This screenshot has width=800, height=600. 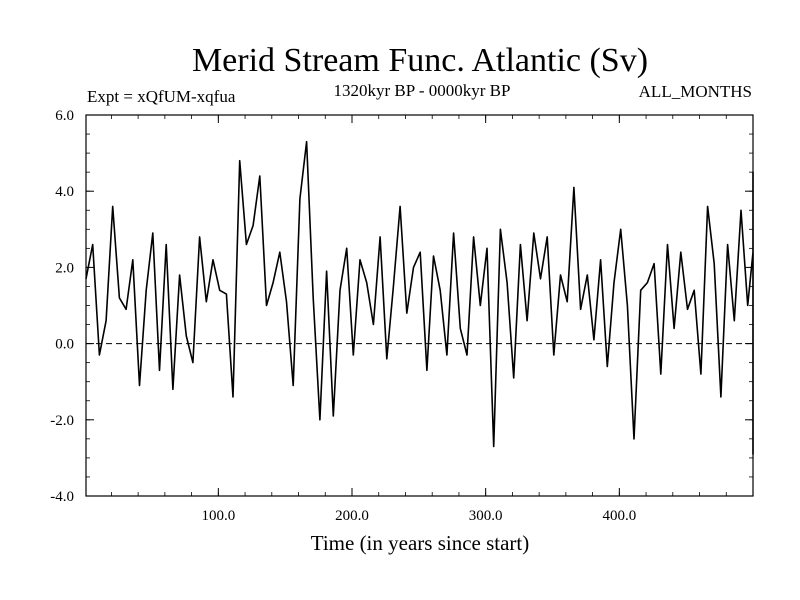 I want to click on x-axis-title: Time (in years since start), so click(x=420, y=543).